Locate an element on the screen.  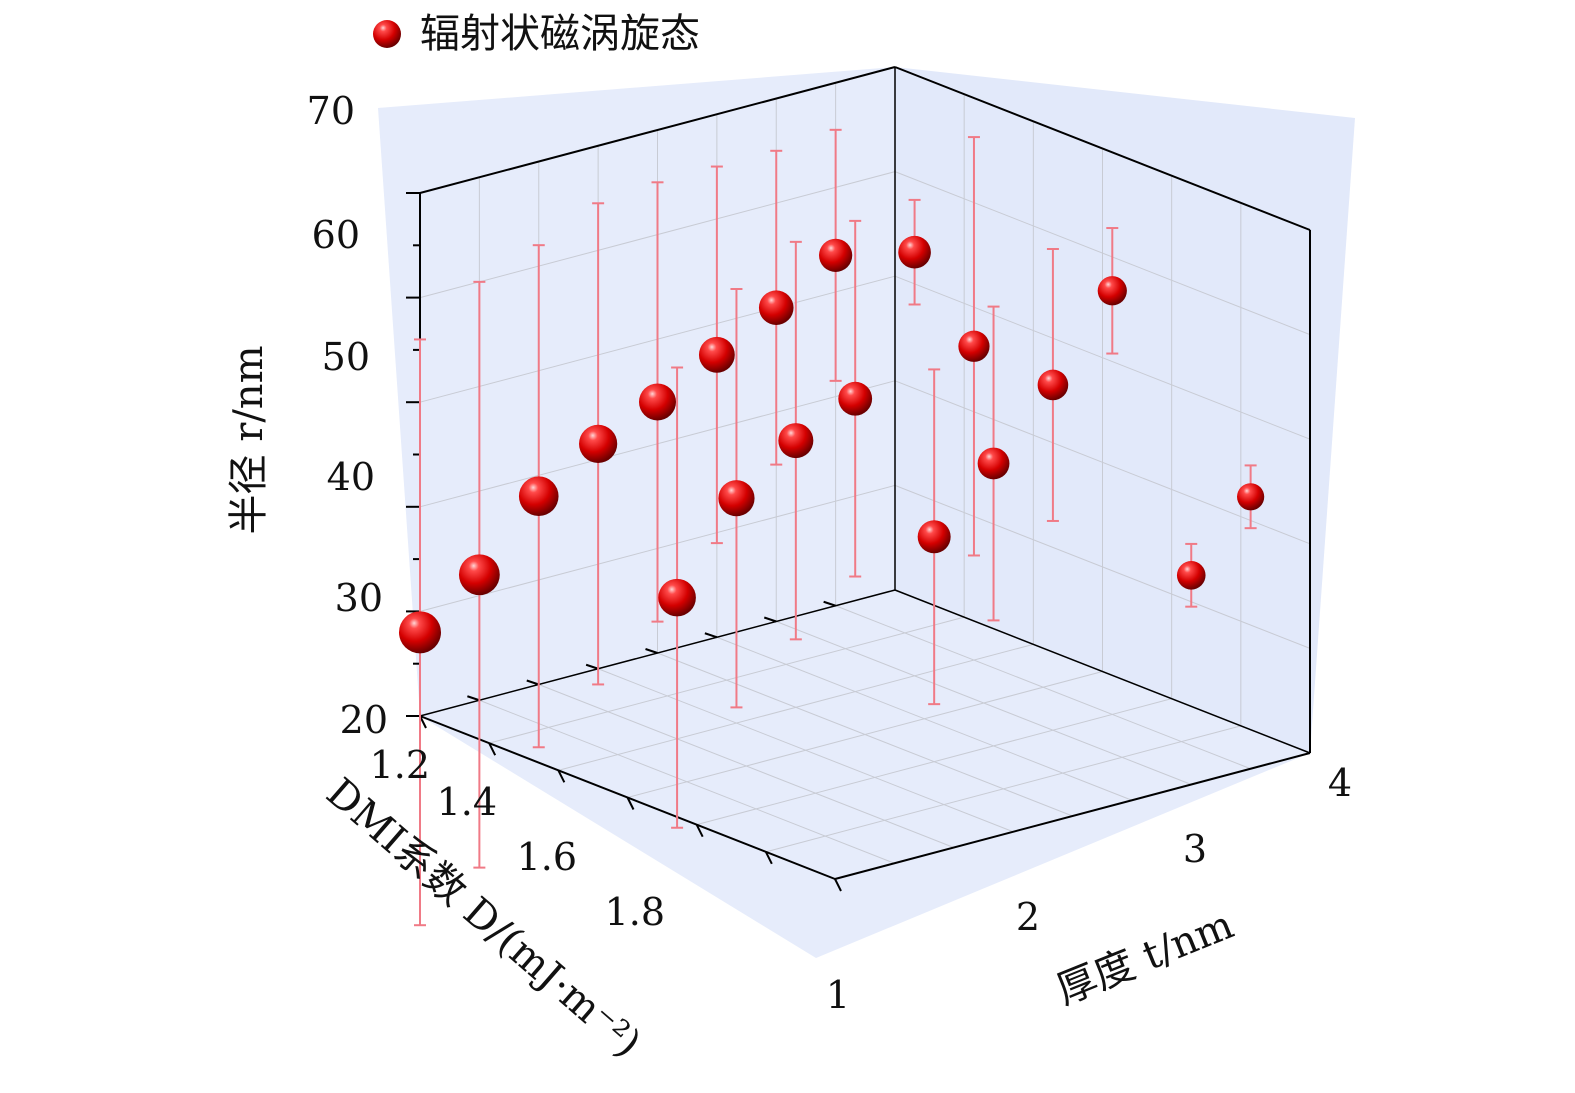
z-tick-label: 60 is located at coordinates (336, 235).